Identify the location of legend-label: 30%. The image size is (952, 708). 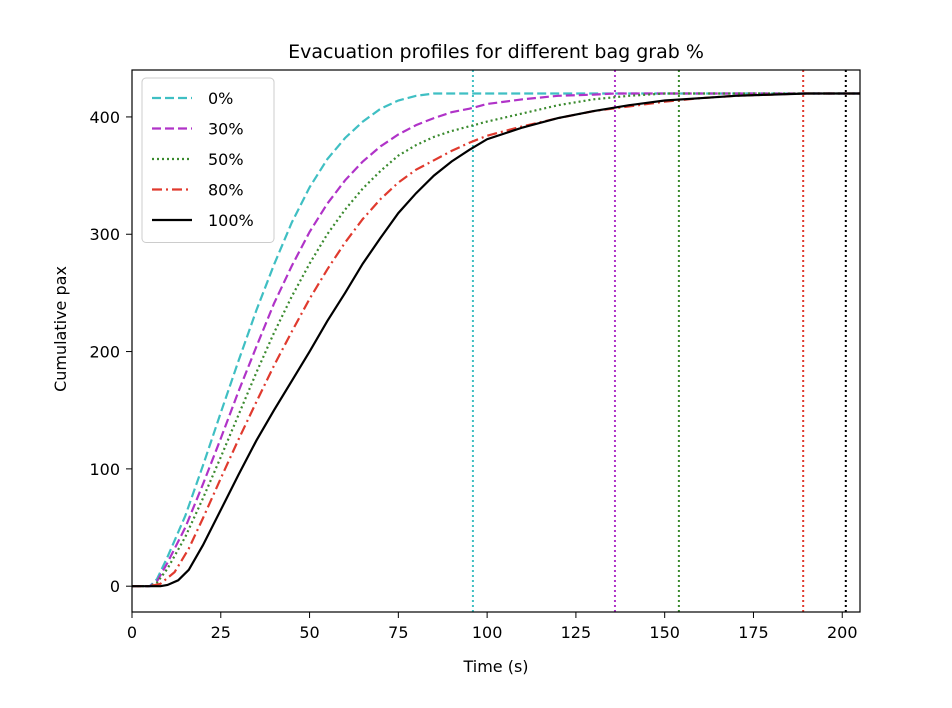
(226, 129).